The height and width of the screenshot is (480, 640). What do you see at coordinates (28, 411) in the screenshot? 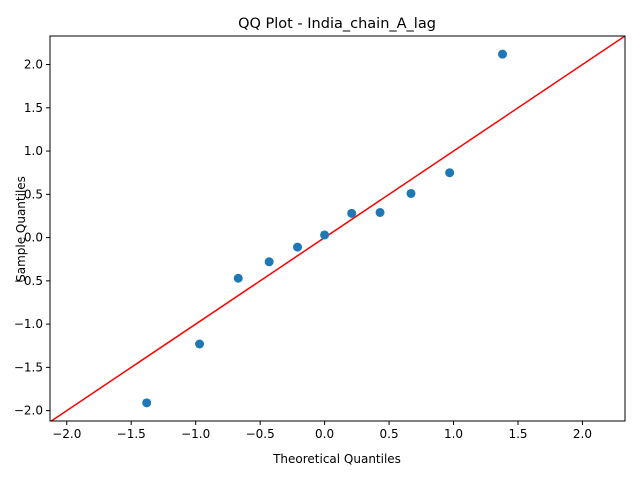
I see `y-tick-label: −2.0` at bounding box center [28, 411].